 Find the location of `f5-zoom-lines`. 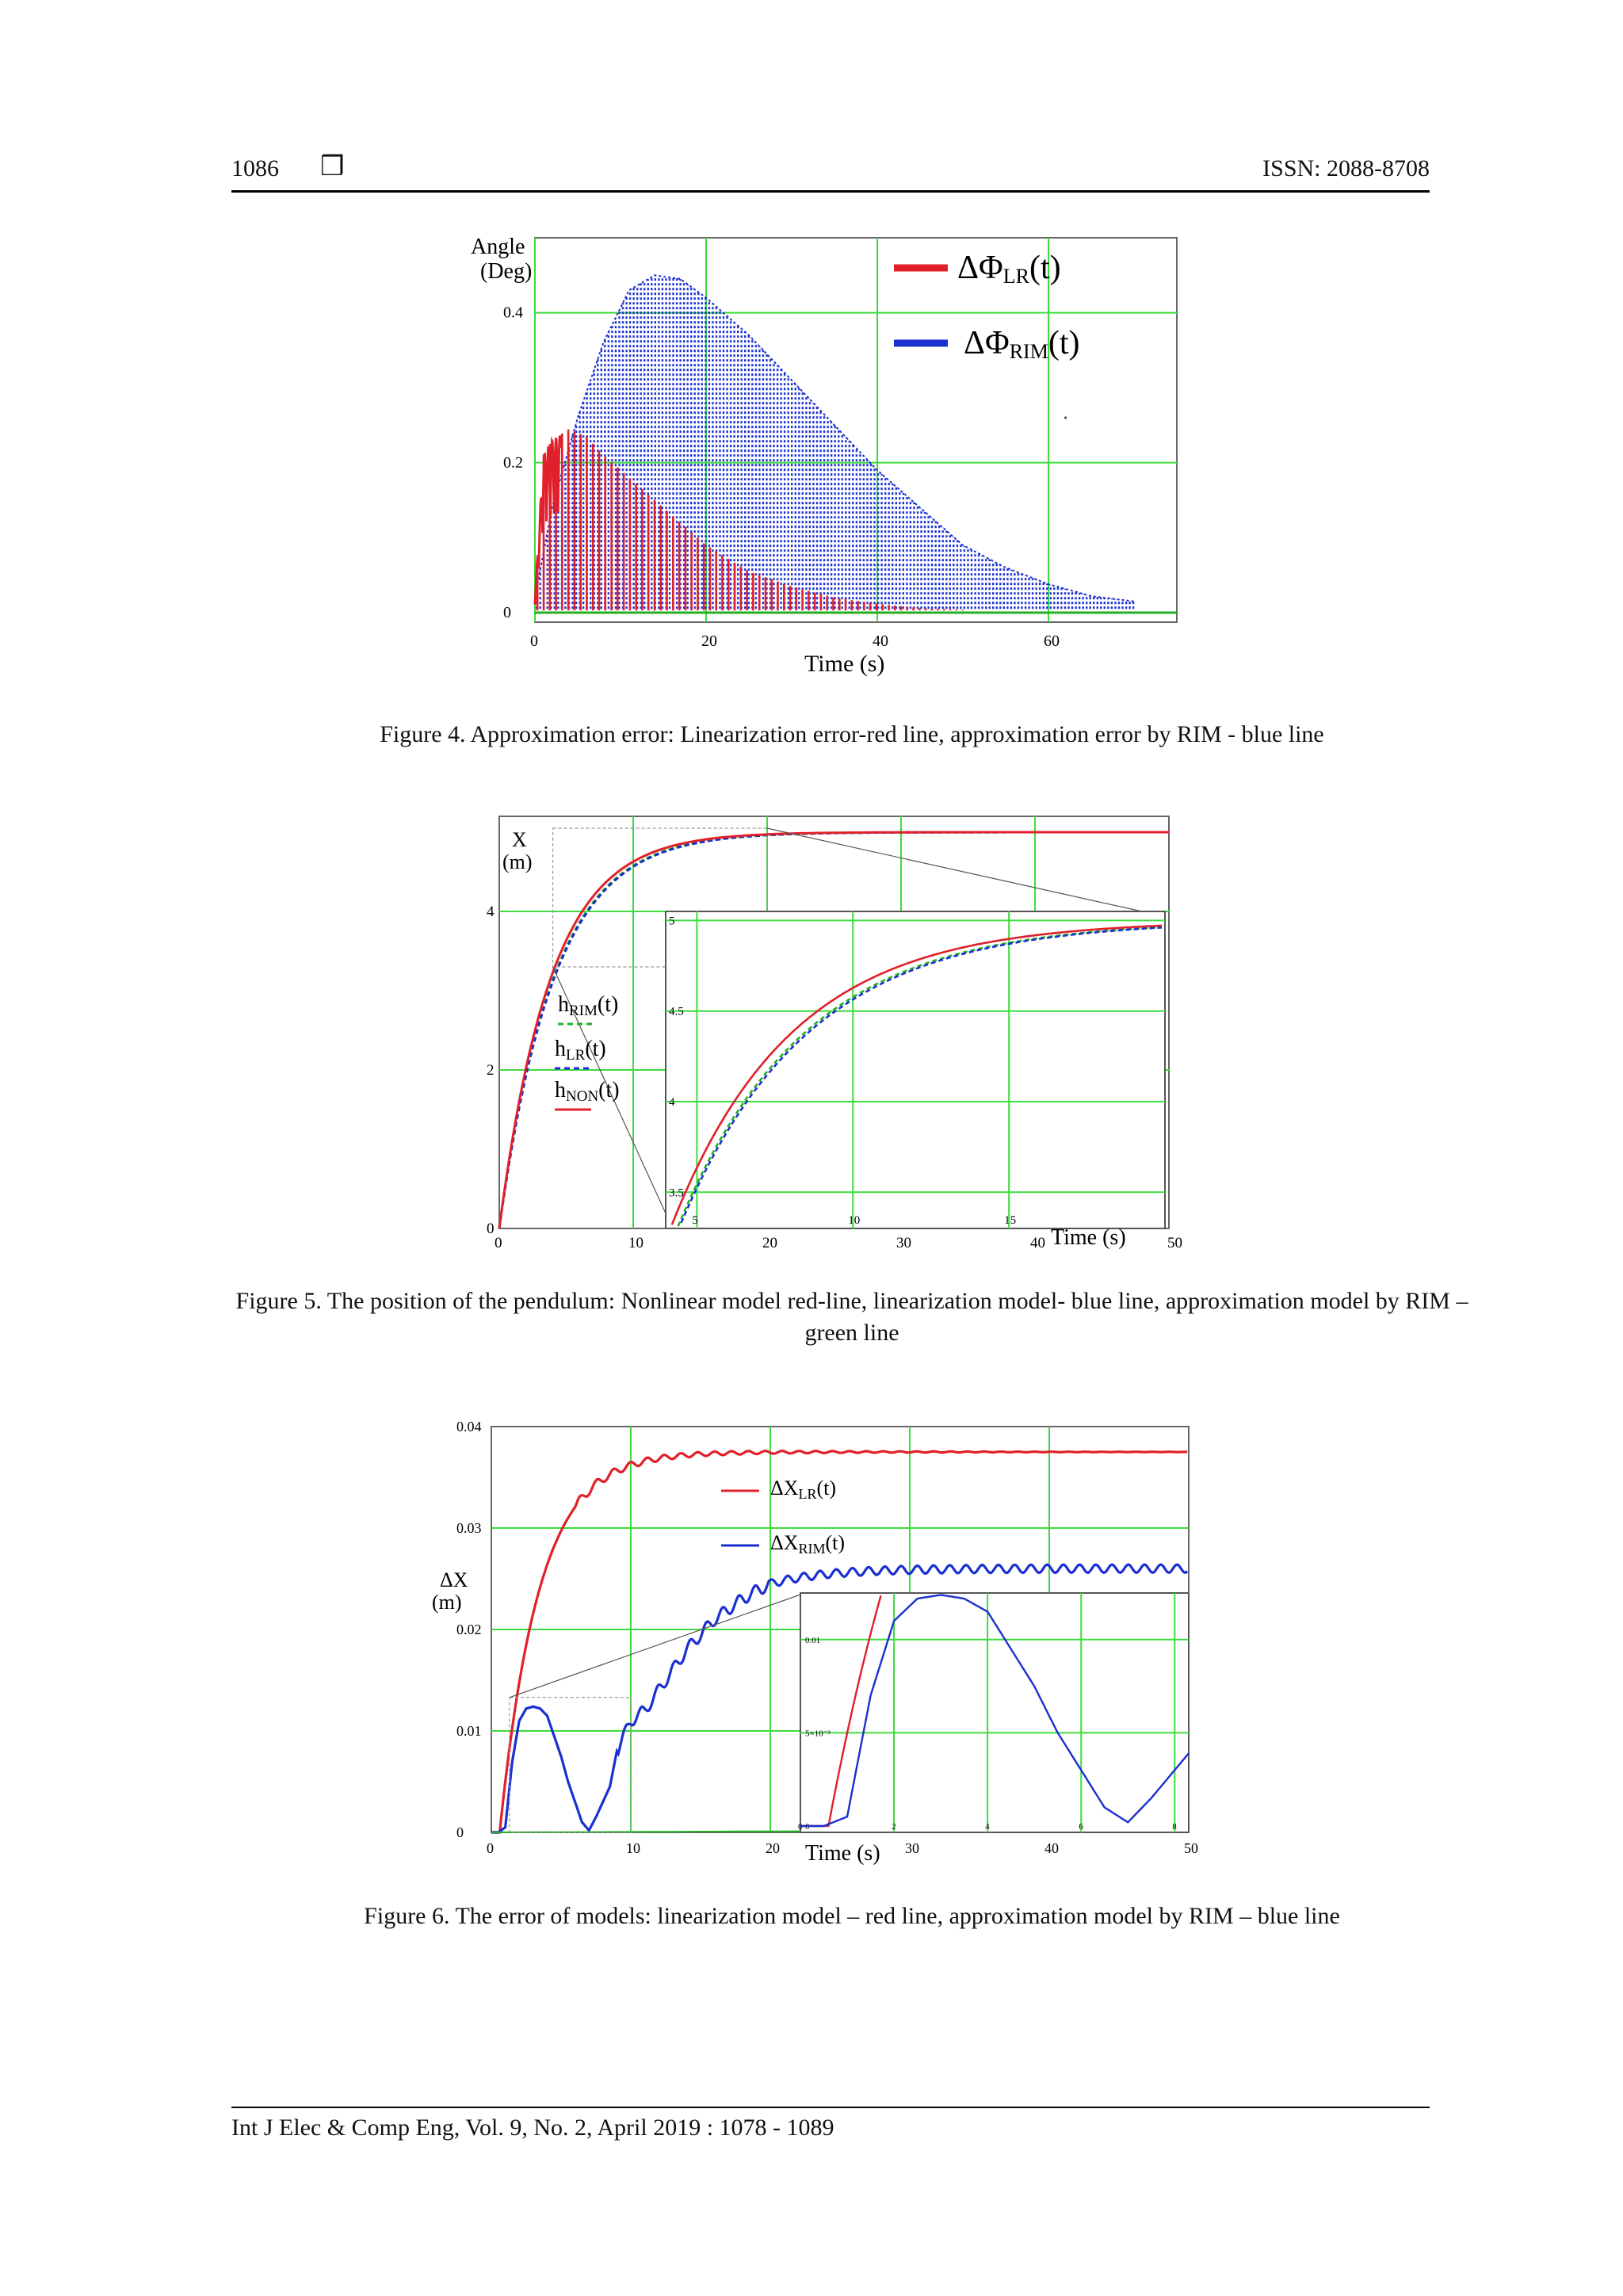

f5-zoom-lines is located at coordinates (858, 1025).